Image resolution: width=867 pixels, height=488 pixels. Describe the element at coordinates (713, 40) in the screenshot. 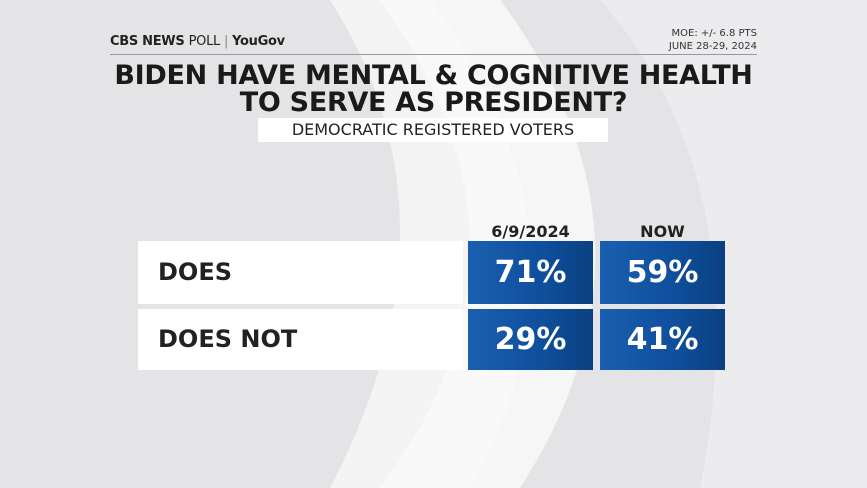

I see `meta: MOE: +/- 6.8 PTS JUNE 28-29, 2024` at that location.